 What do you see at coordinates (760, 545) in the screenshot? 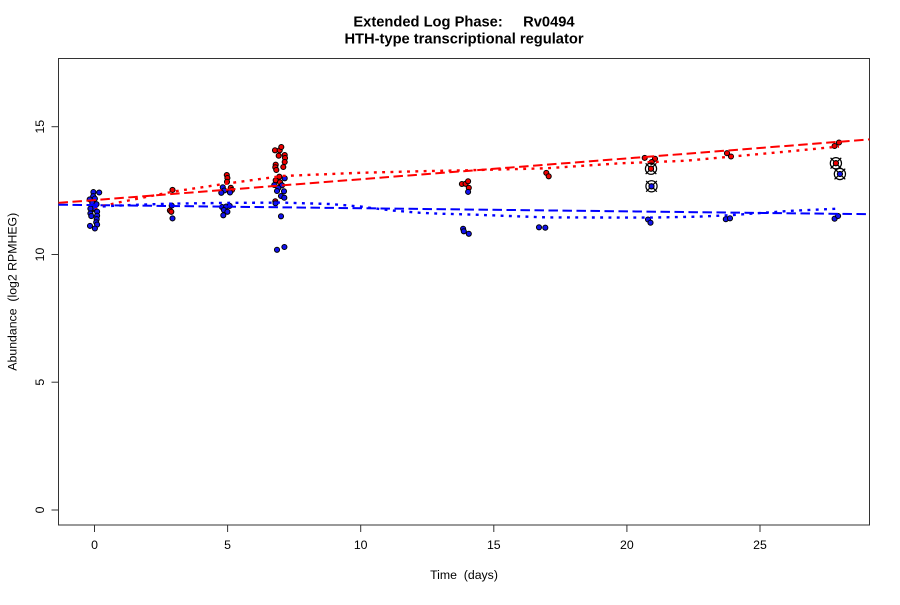
I see `svg-text: 25` at bounding box center [760, 545].